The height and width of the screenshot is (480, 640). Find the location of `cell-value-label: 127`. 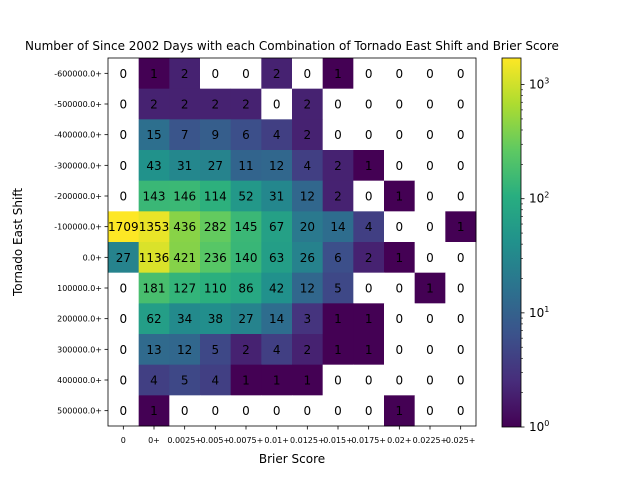

cell-value-label: 127 is located at coordinates (184, 289).